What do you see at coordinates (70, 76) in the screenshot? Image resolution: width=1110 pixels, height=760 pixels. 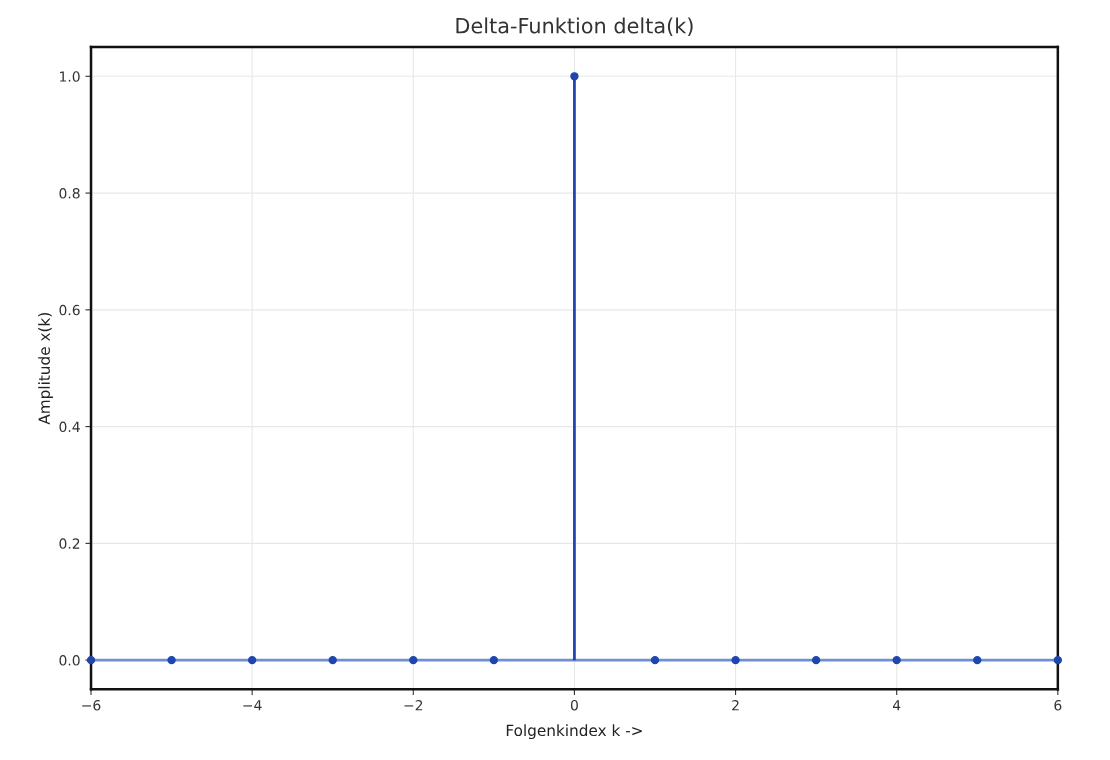 I see `y-tick-label: 1.0` at bounding box center [70, 76].